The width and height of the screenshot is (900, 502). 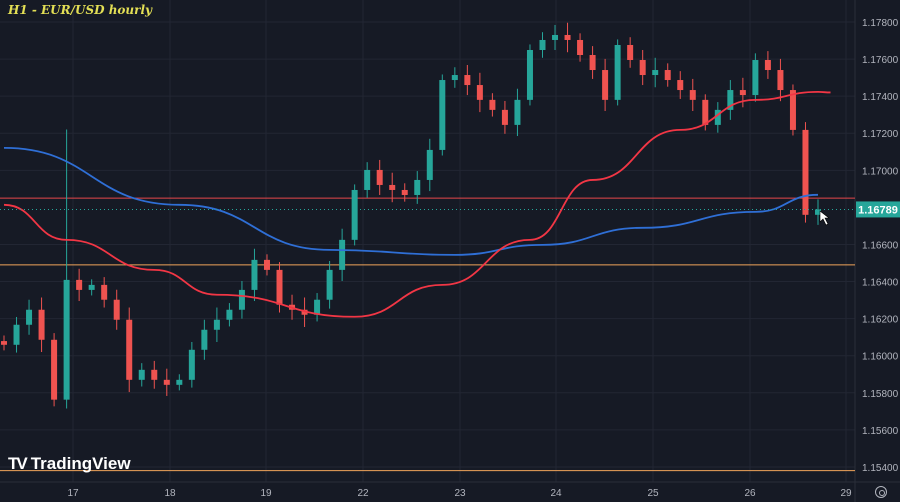 I want to click on y-tick-label: 1.17000, so click(x=880, y=171).